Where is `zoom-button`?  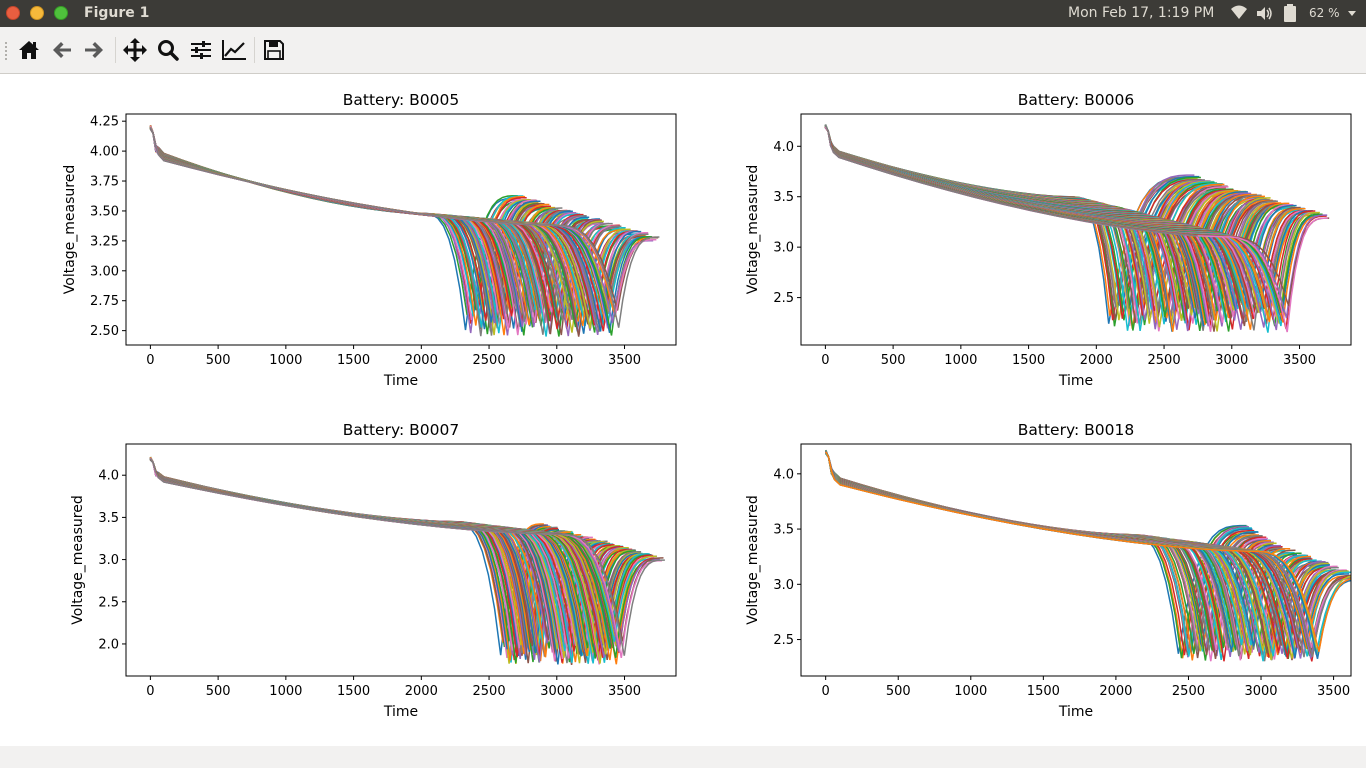 zoom-button is located at coordinates (168, 50).